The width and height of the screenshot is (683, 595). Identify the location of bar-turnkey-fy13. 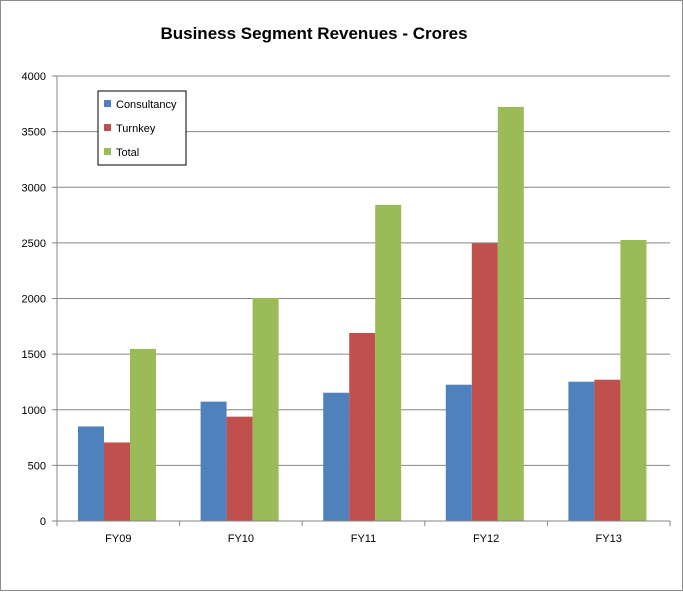
(607, 450).